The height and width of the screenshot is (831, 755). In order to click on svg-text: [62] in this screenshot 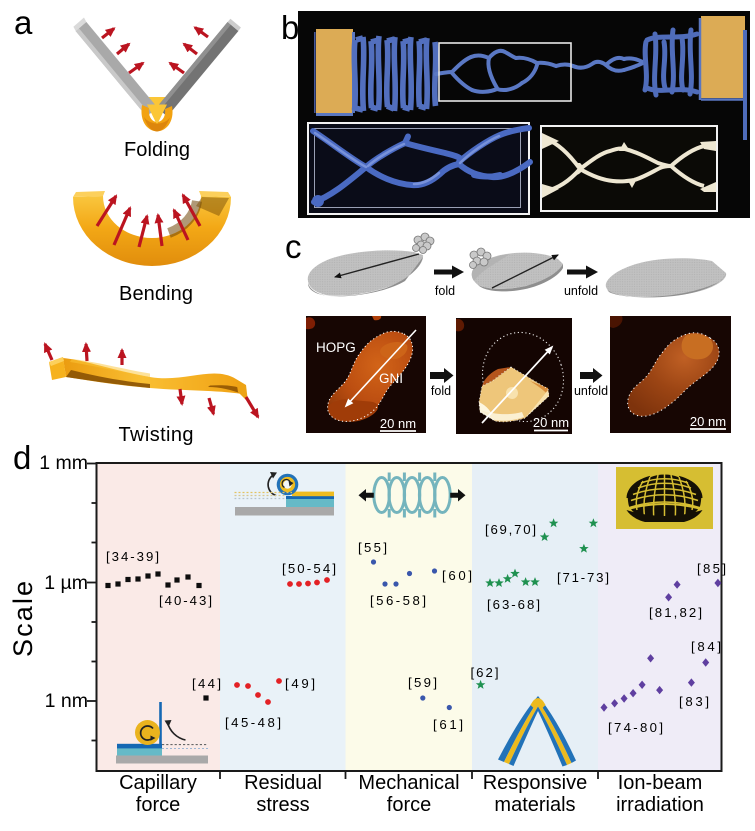, I will do `click(485, 672)`.